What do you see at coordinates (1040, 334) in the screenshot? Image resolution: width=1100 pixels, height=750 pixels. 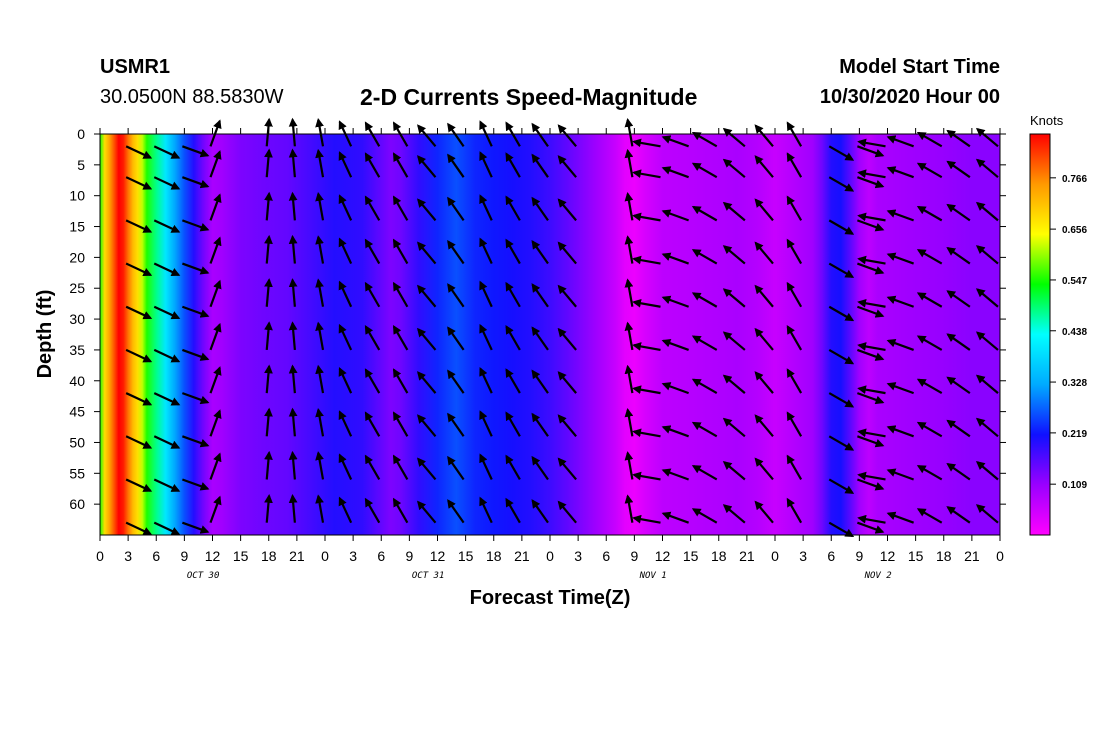 I see `colorbar` at bounding box center [1040, 334].